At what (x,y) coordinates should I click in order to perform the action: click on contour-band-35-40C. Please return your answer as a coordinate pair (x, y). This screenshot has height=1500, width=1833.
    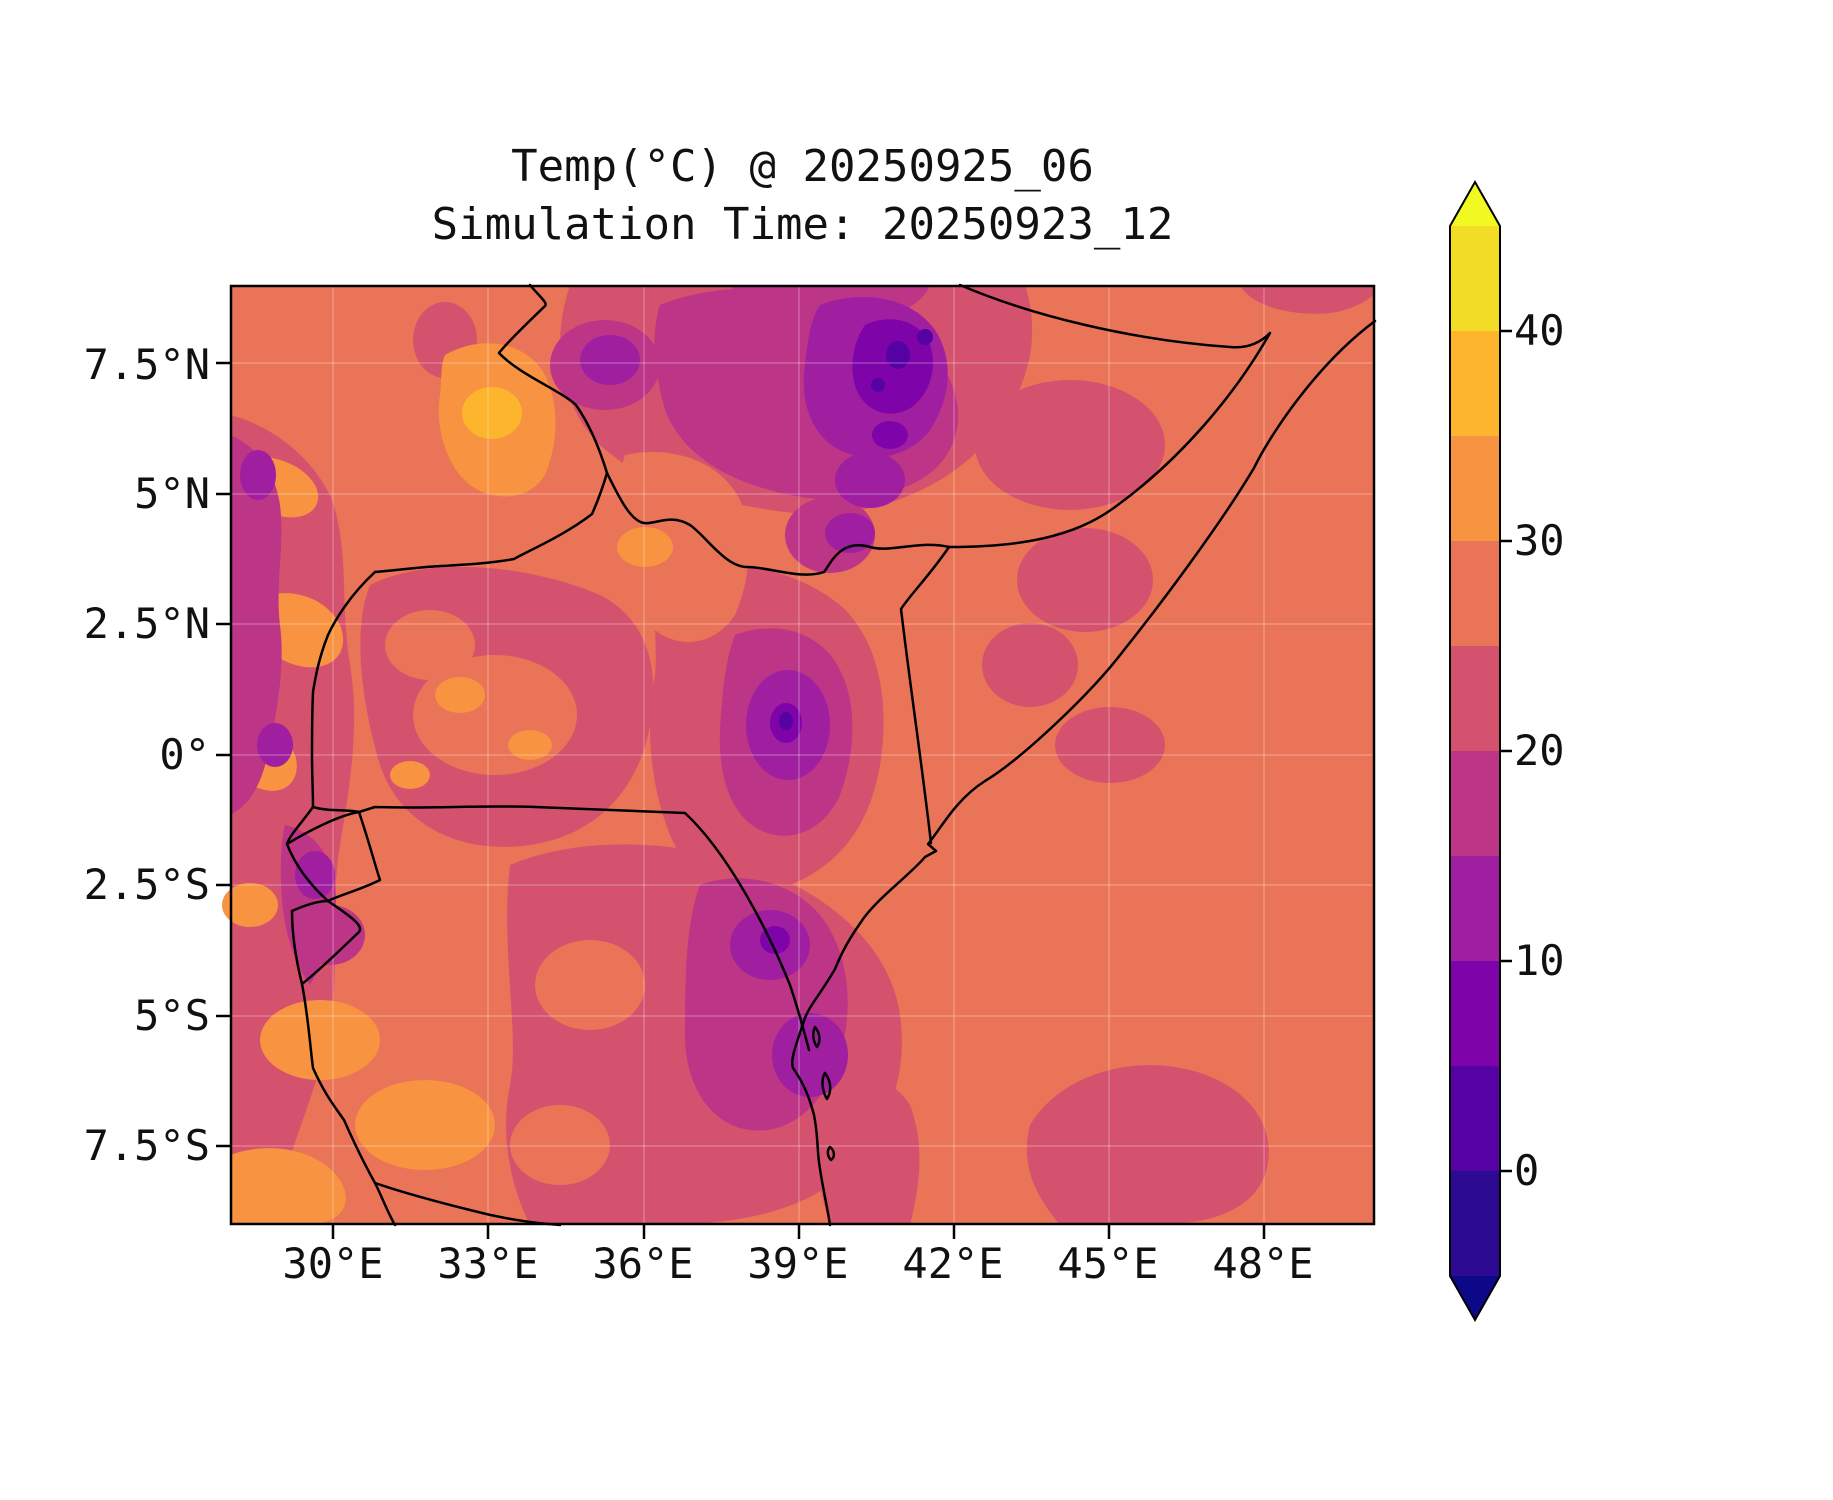
    Looking at the image, I should click on (492, 413).